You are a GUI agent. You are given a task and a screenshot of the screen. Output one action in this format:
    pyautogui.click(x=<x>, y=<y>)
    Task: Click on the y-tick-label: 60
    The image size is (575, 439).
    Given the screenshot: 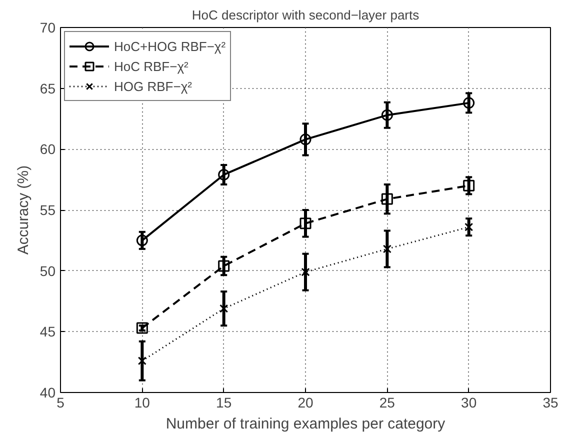 What is the action you would take?
    pyautogui.click(x=48, y=149)
    